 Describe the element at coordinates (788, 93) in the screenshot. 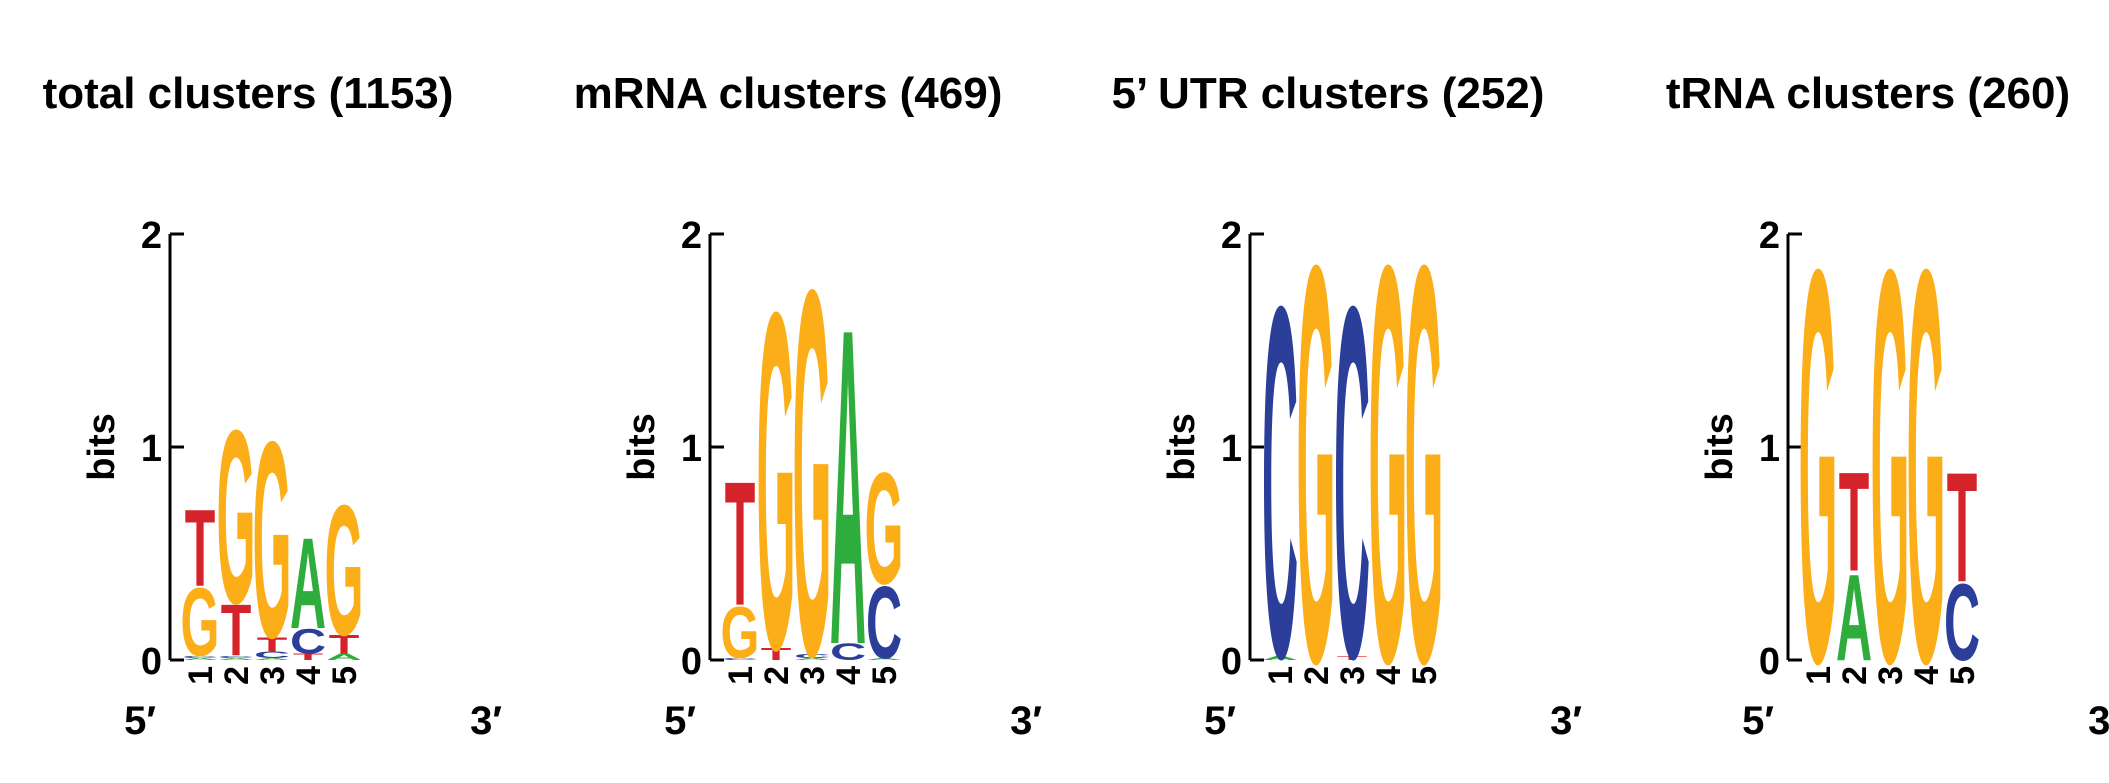

I see `panel-title: mRNA clusters (469)` at that location.